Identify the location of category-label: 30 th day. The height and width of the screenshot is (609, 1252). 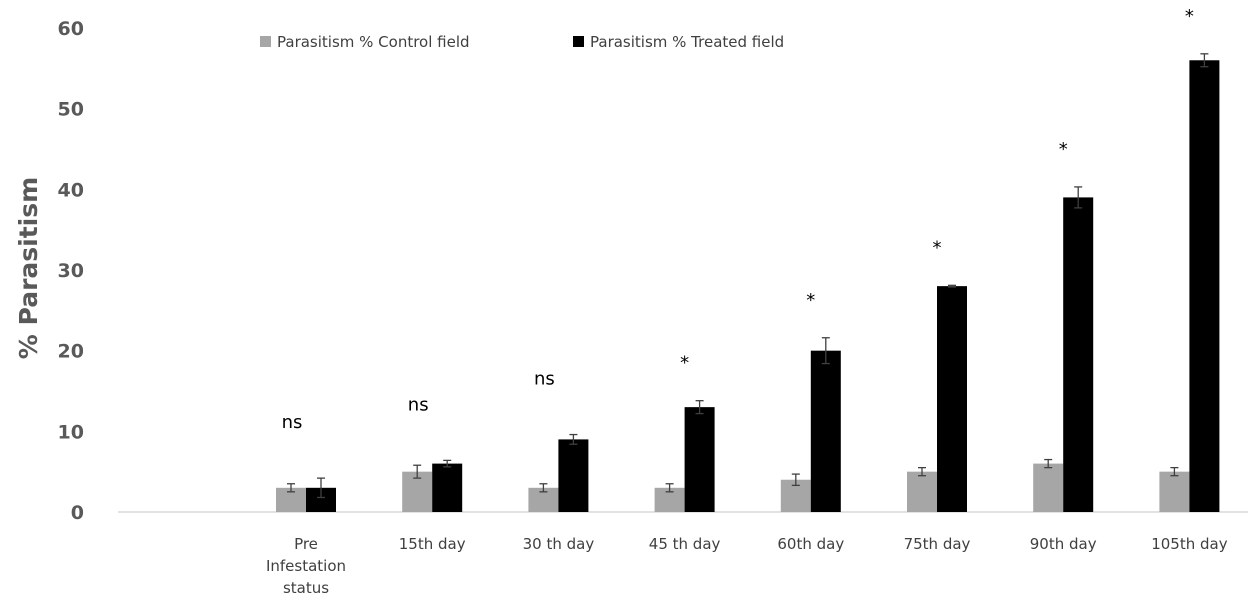
(559, 544).